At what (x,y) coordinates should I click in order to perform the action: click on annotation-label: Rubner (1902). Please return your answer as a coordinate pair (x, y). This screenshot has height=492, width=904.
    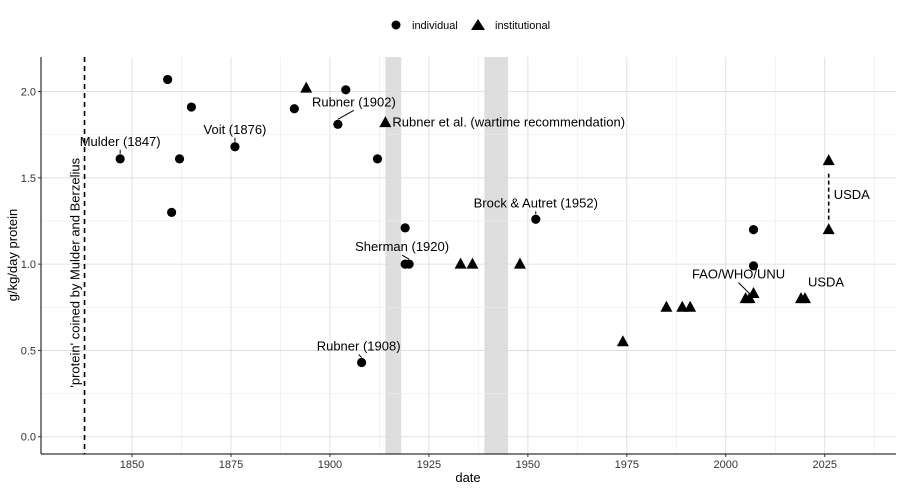
    Looking at the image, I should click on (354, 101).